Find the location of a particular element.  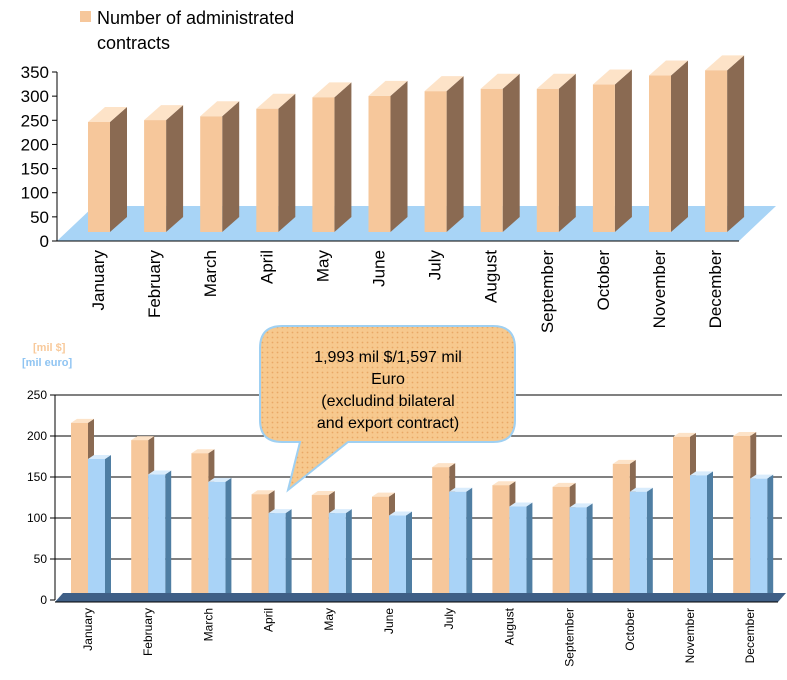

bar-euro-january-side is located at coordinates (108, 527).